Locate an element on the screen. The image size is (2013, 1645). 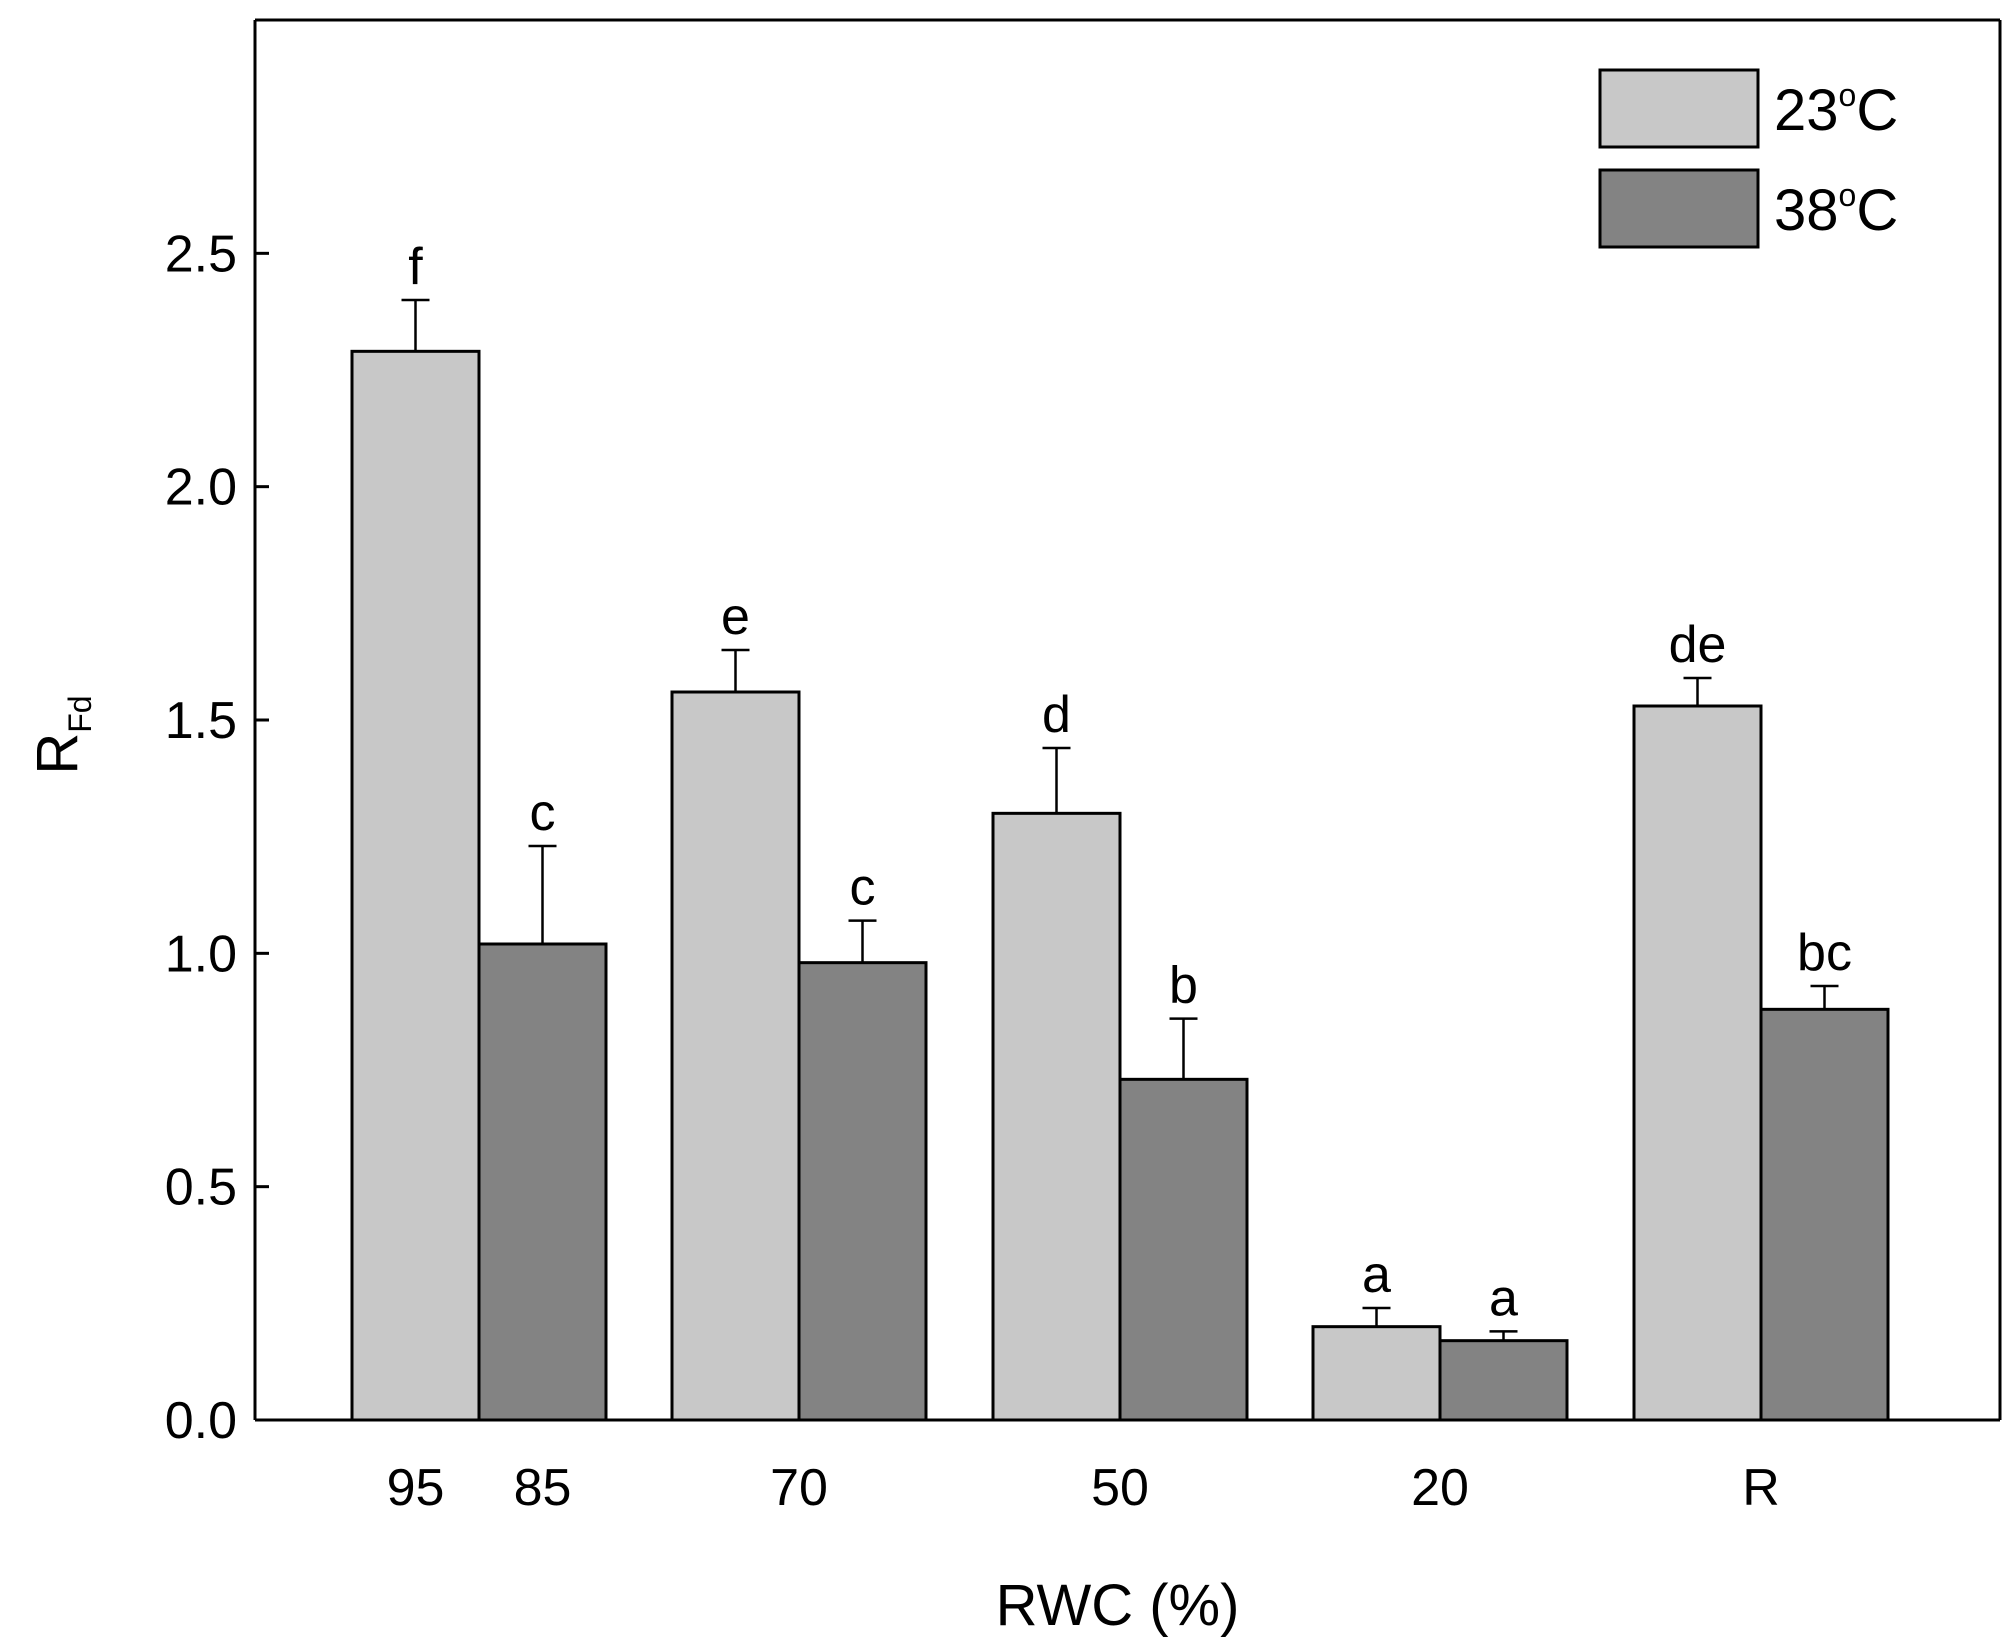
legend-swatch-23C is located at coordinates (1679, 108).